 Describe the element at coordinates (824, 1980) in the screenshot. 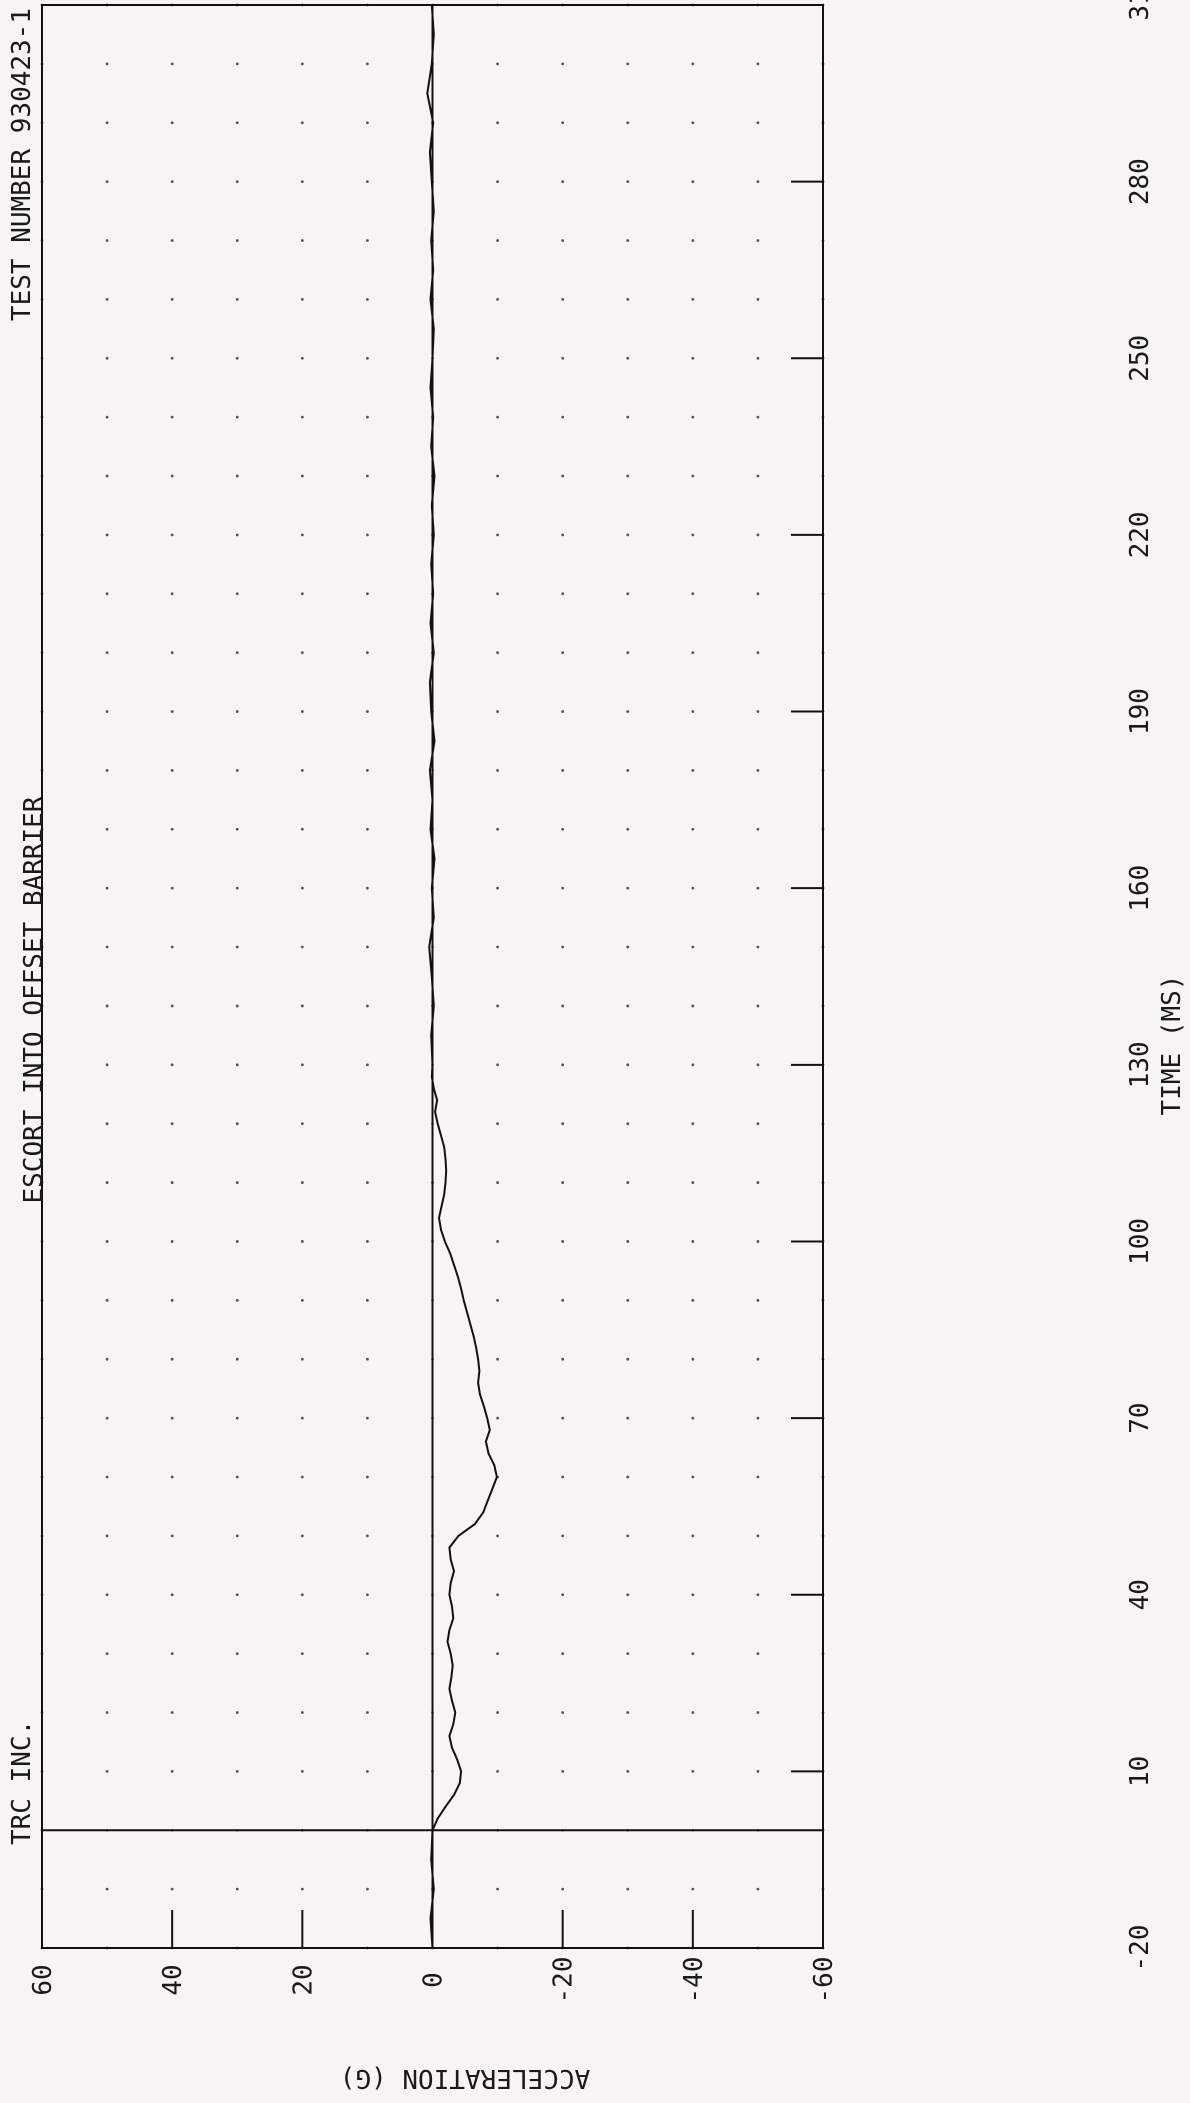

I see `y-tick-label: -60` at that location.